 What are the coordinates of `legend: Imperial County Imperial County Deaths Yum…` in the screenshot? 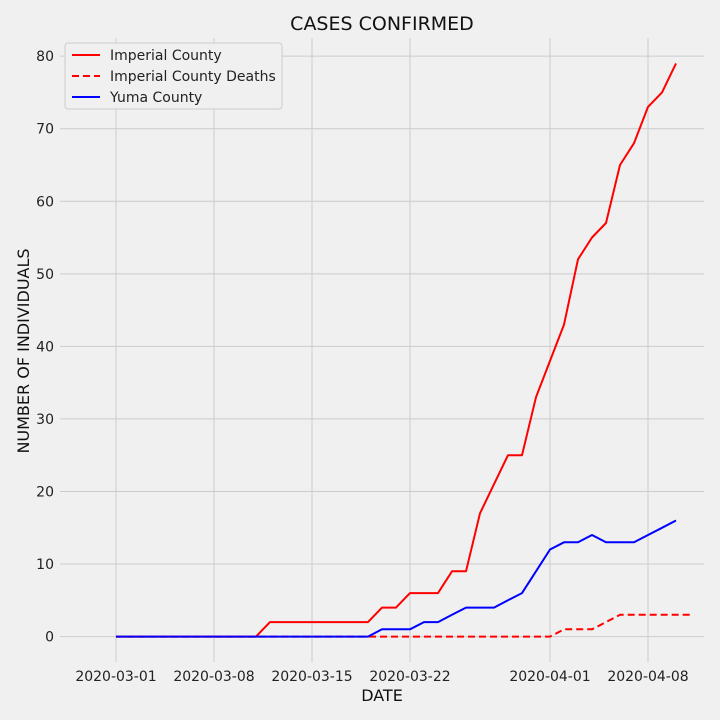 It's located at (173, 76).